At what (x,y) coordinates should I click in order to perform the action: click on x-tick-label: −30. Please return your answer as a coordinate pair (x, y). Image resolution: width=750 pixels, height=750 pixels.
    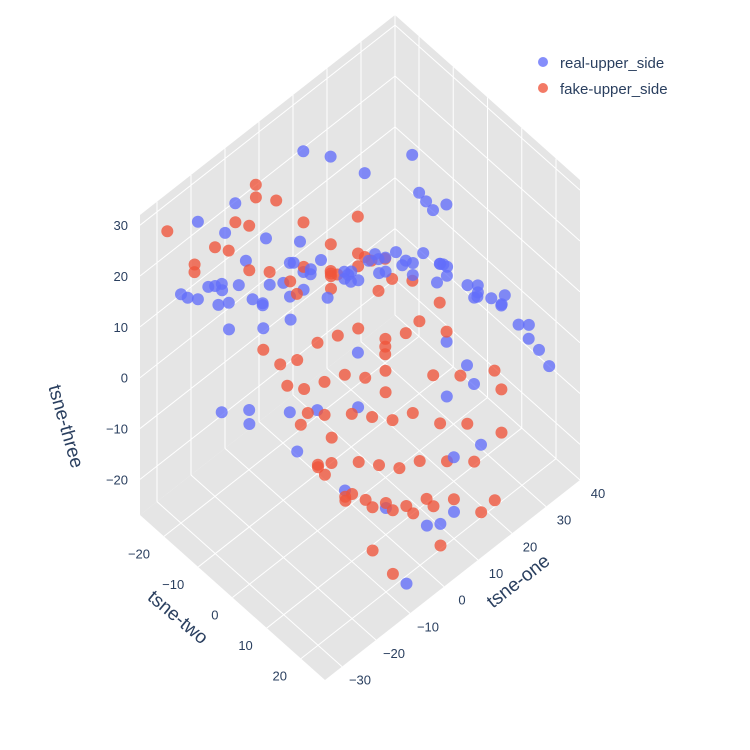
    Looking at the image, I should click on (360, 680).